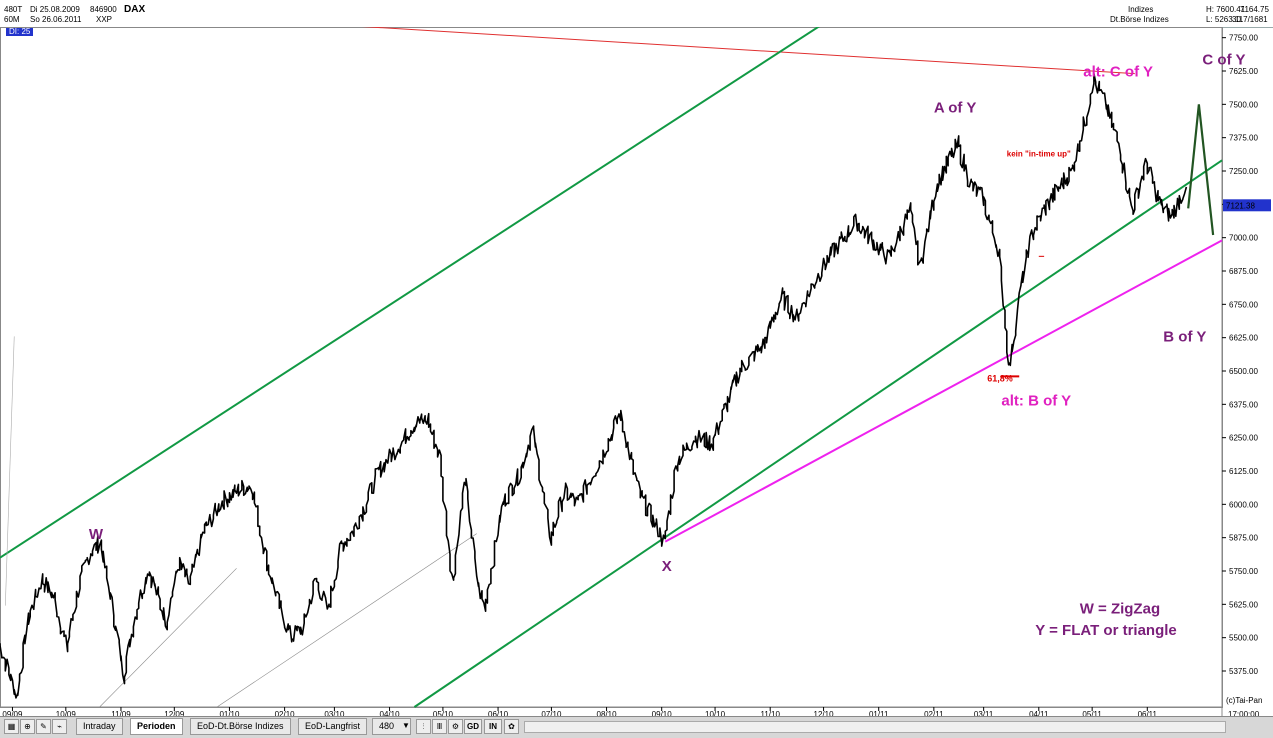 The width and height of the screenshot is (1273, 738). Describe the element at coordinates (1243, 471) in the screenshot. I see `y-tick-label: 6125.00` at that location.